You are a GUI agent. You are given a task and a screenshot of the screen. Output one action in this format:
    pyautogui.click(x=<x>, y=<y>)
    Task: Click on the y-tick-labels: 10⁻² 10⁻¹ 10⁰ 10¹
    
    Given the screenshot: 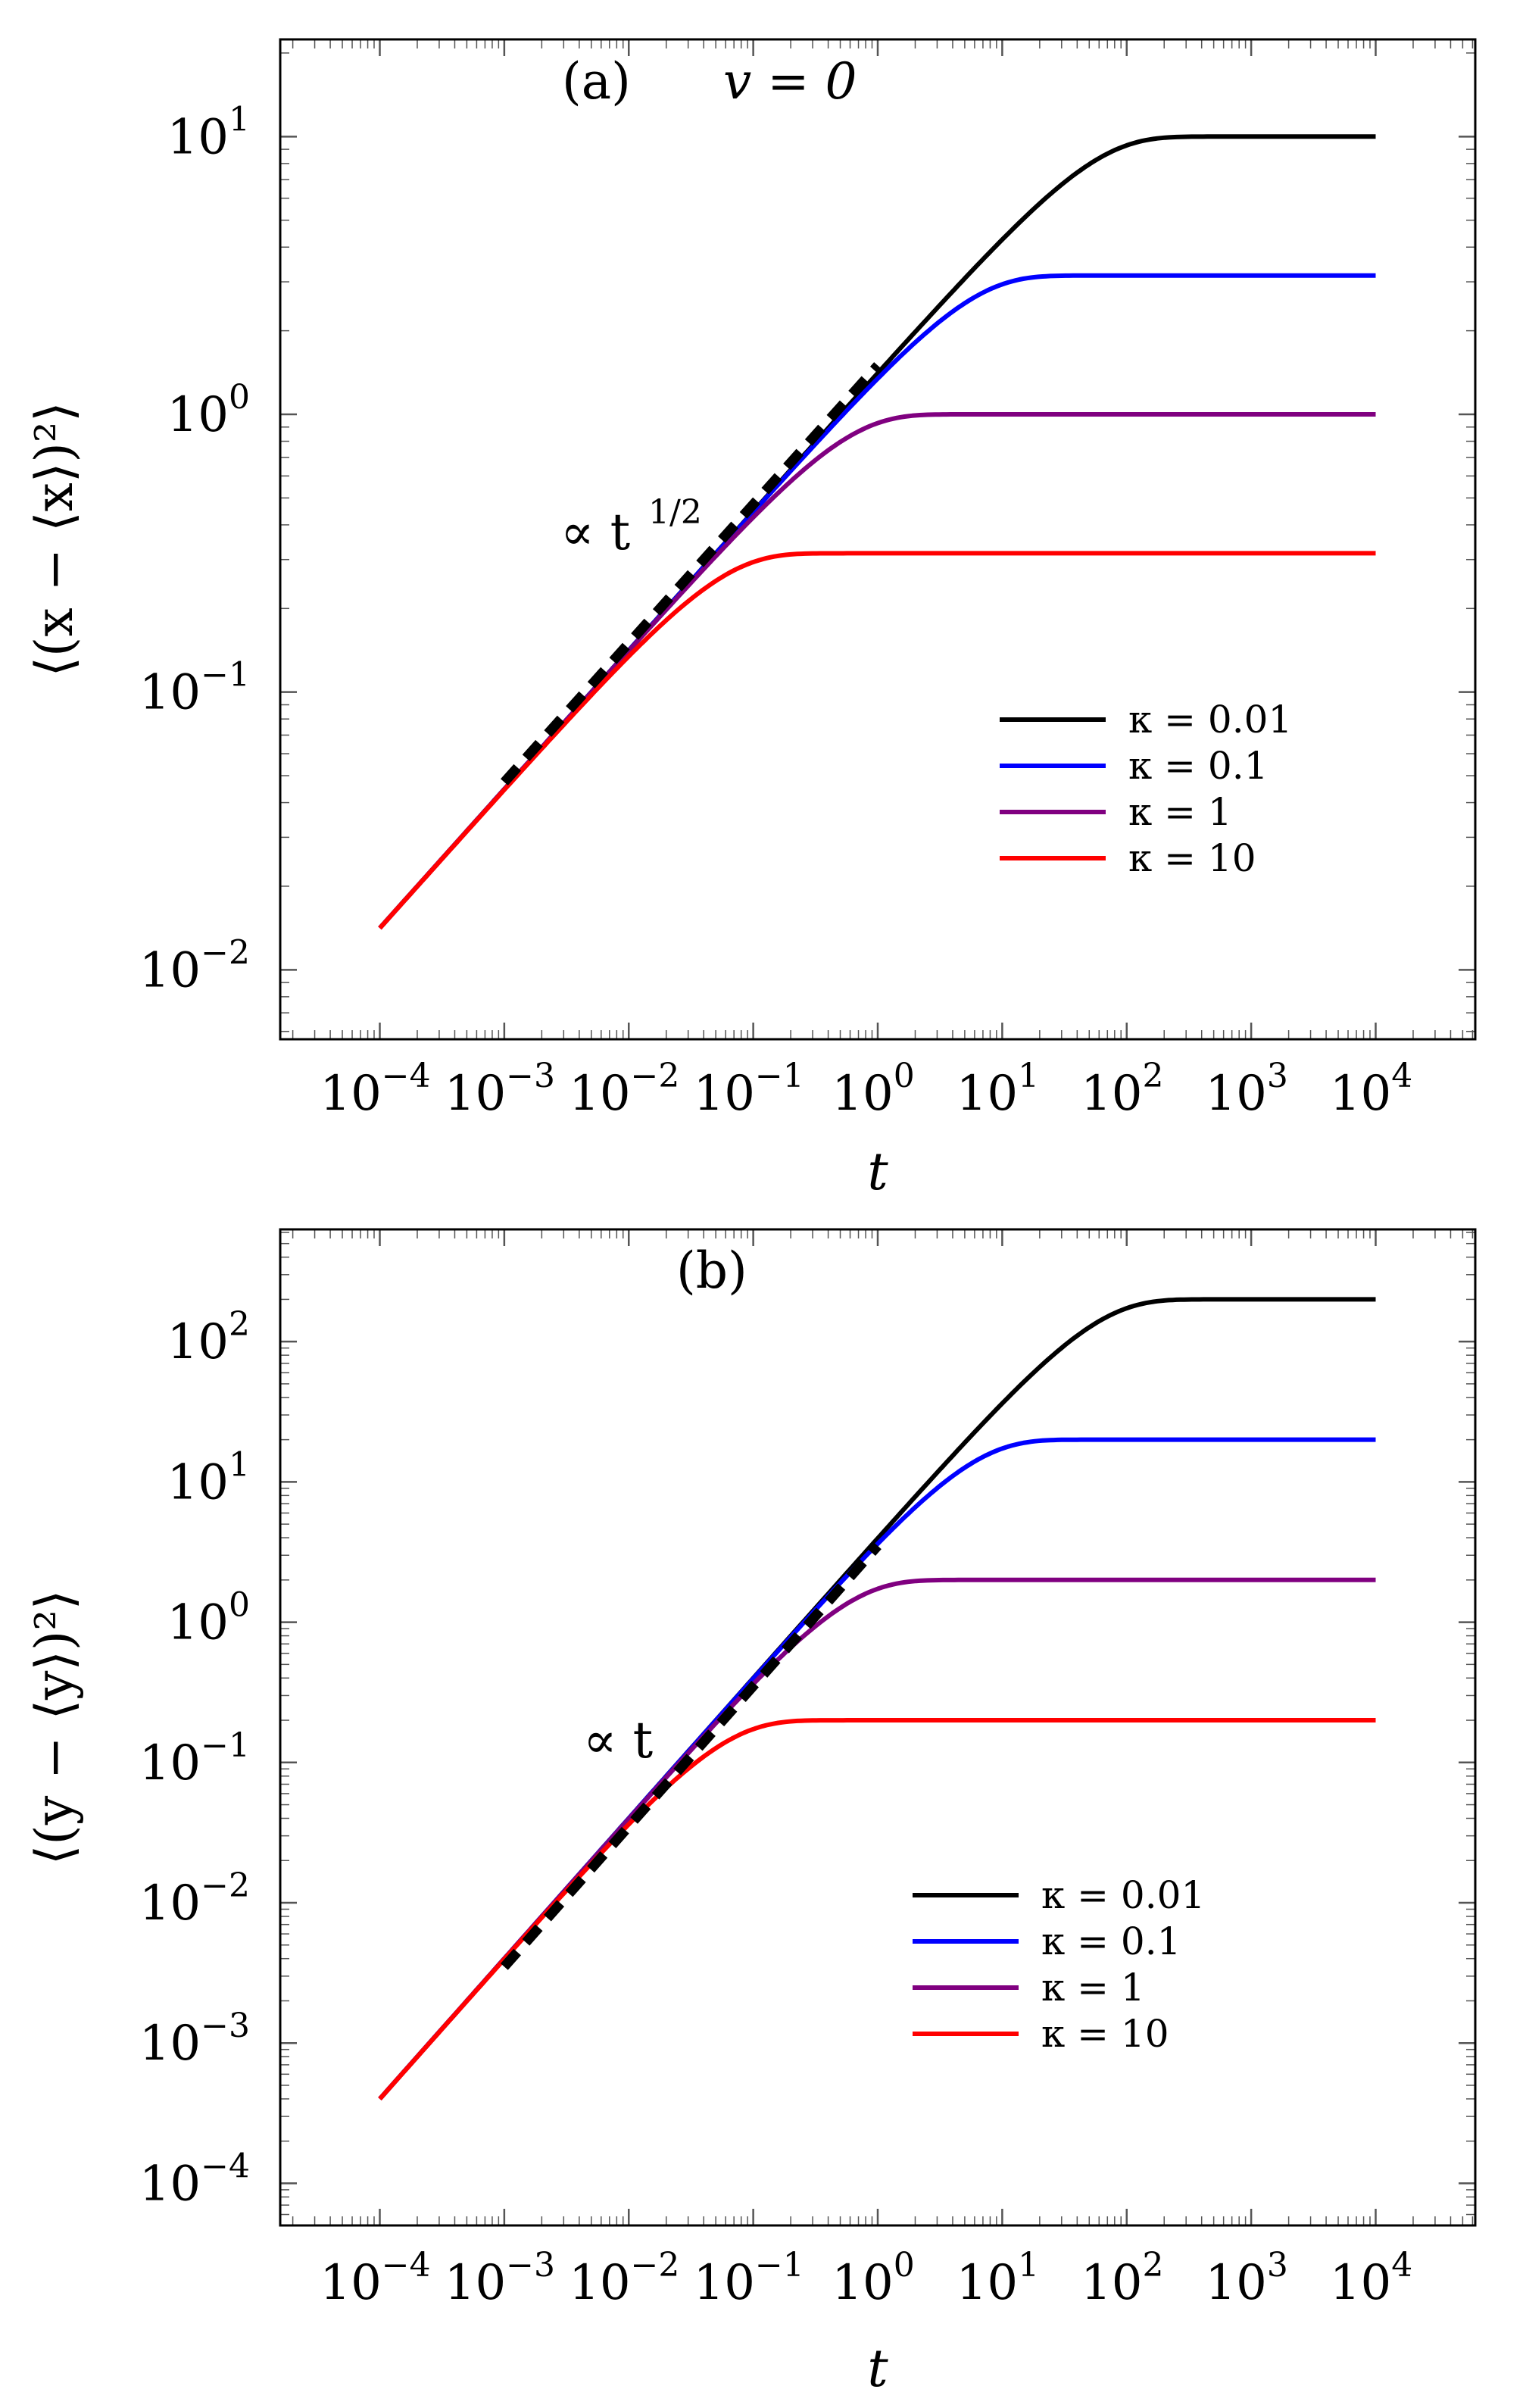 What is the action you would take?
    pyautogui.click(x=194, y=549)
    